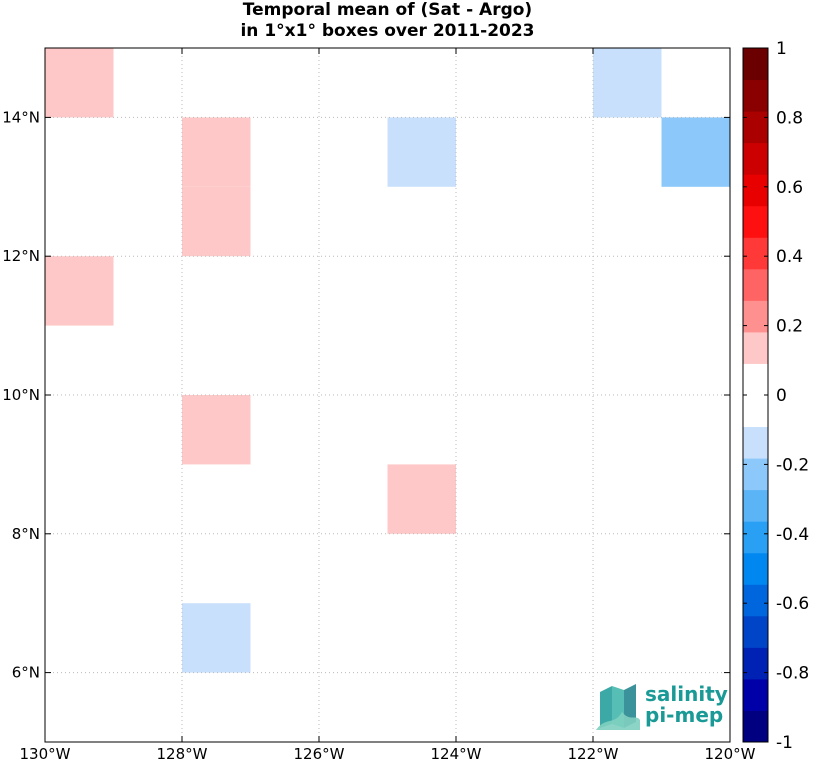 Image resolution: width=814 pixels, height=763 pixels. Describe the element at coordinates (789, 257) in the screenshot. I see `colorbar-tick-label: 0.4` at that location.